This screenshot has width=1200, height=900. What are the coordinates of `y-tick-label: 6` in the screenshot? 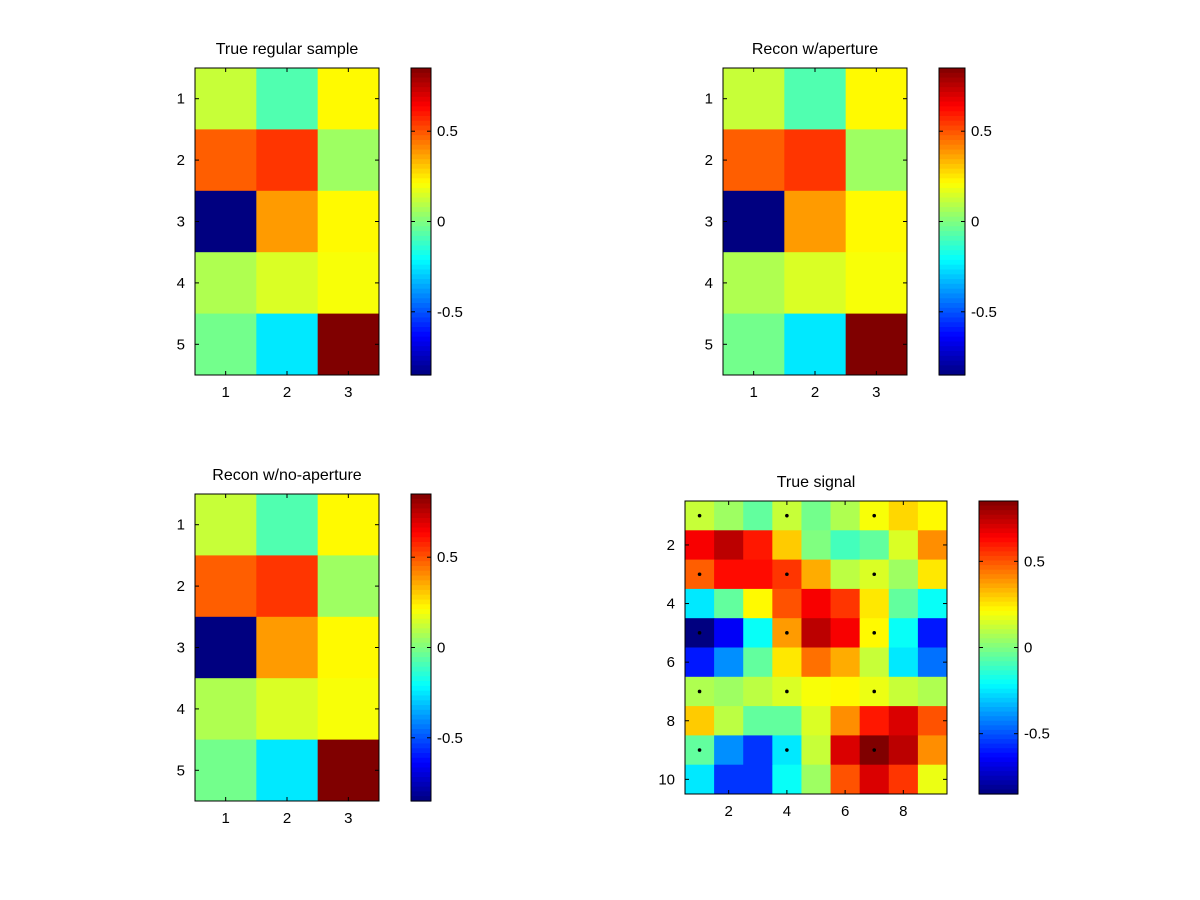 It's located at (671, 662).